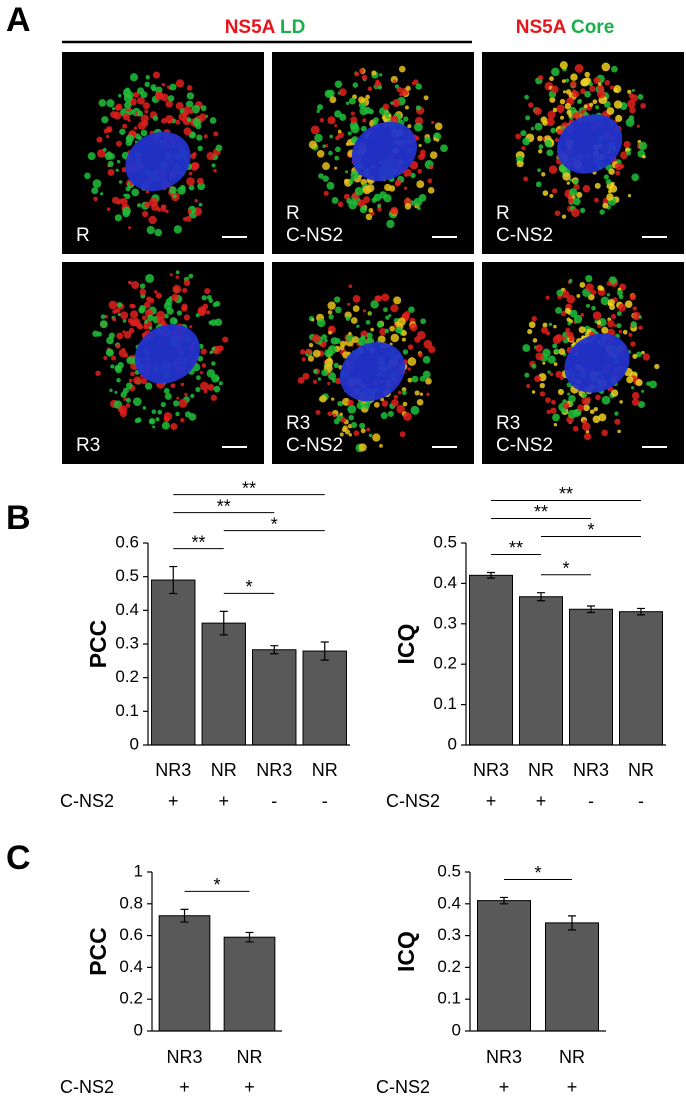 The width and height of the screenshot is (686, 1104). Describe the element at coordinates (18, 20) in the screenshot. I see `panel-letter: A` at that location.